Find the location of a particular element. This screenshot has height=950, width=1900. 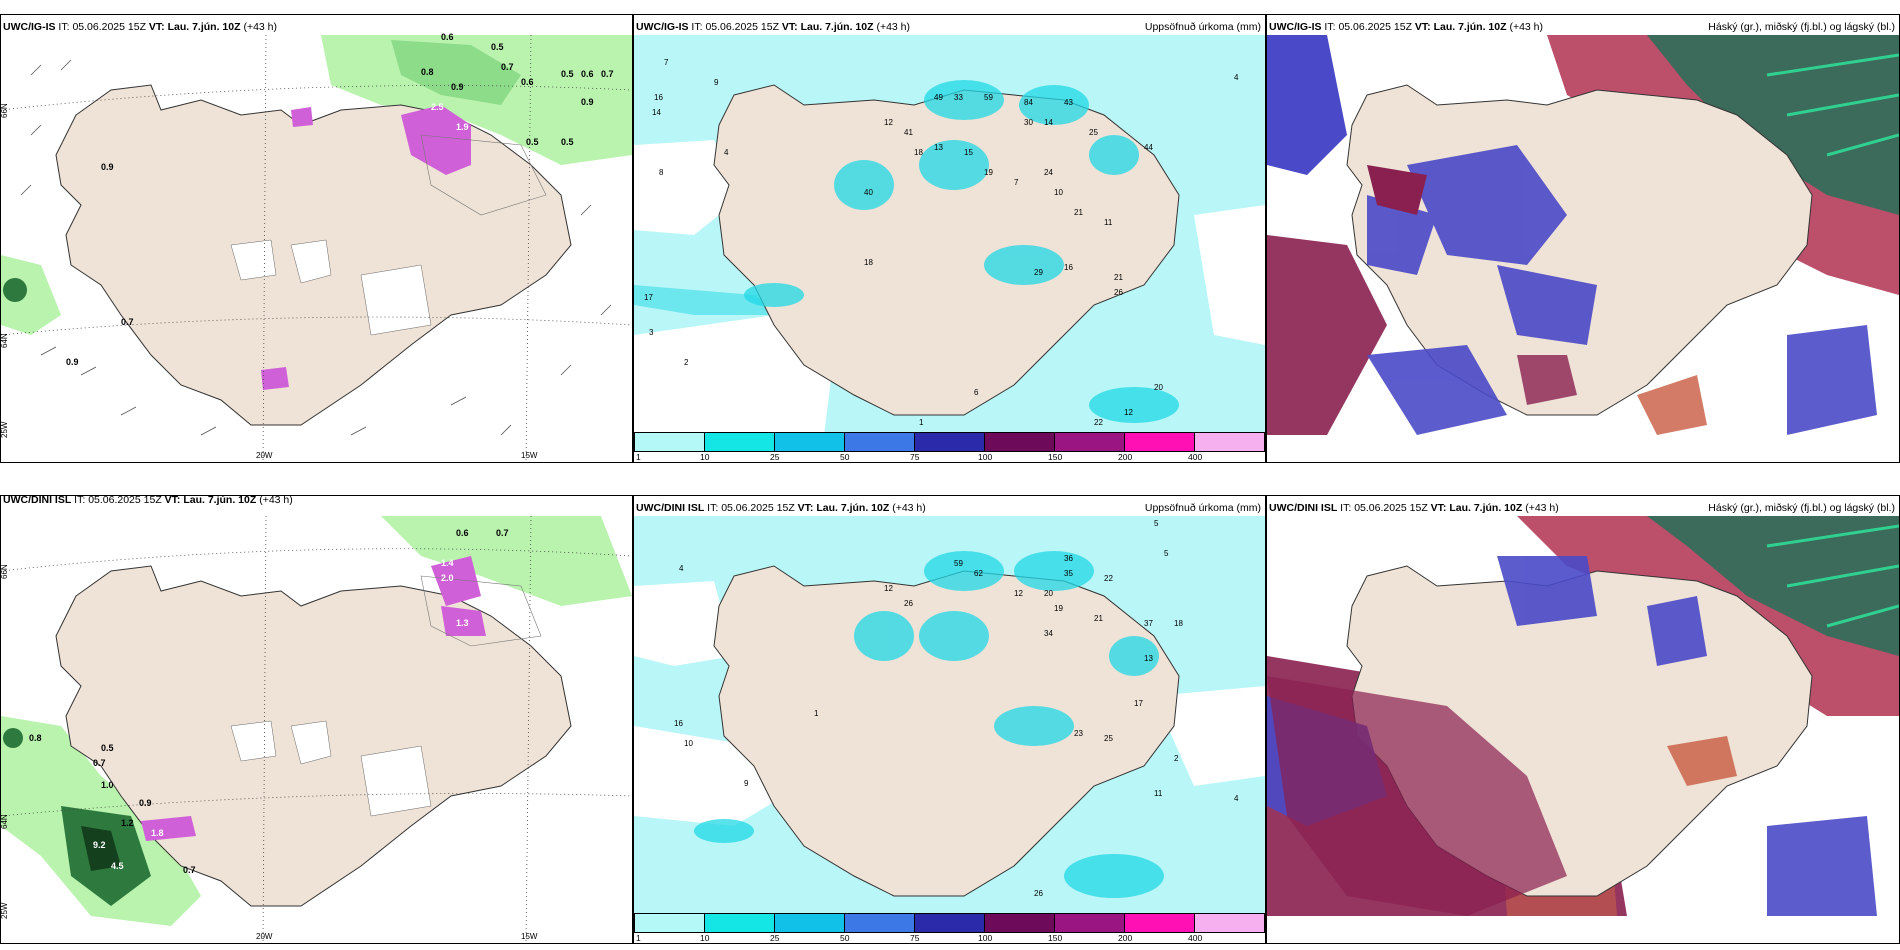

svg-text: 6 is located at coordinates (976, 392).